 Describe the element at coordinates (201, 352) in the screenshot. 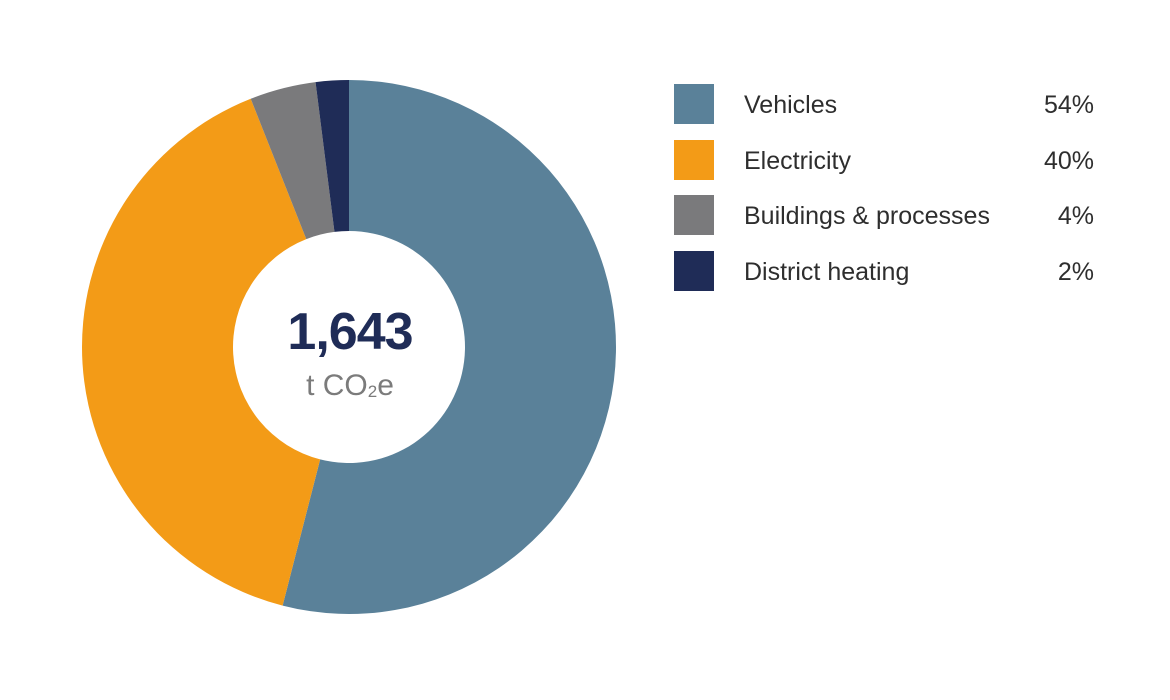

I see `slice-electricity` at that location.